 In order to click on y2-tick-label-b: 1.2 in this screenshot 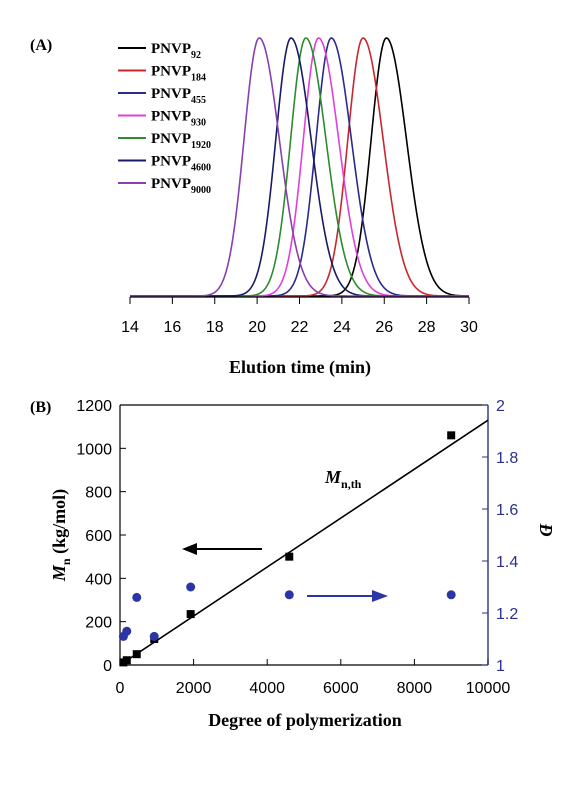, I will do `click(507, 614)`.